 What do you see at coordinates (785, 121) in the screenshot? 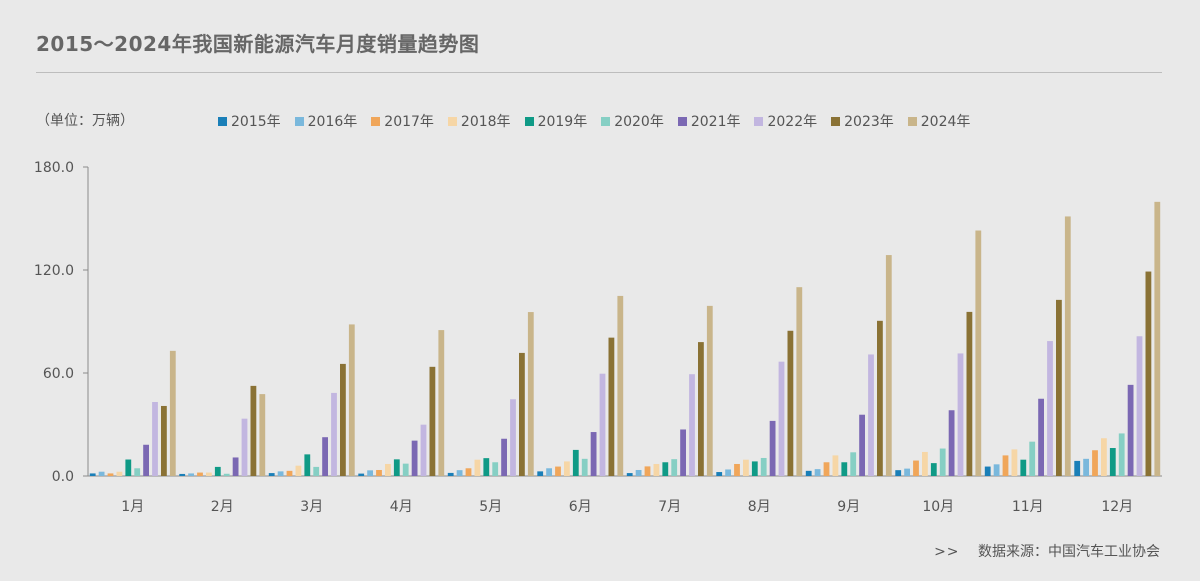
I see `legend-item: 2022年` at bounding box center [785, 121].